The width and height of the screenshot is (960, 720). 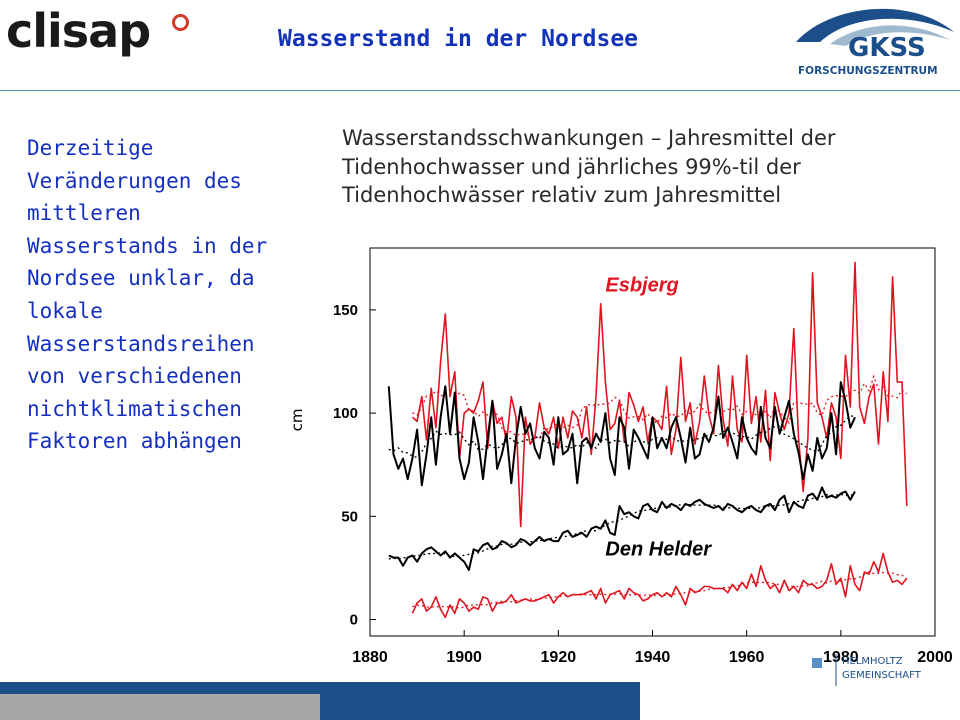 I want to click on gkss-logo-swoosh-icon, so click(x=875, y=25).